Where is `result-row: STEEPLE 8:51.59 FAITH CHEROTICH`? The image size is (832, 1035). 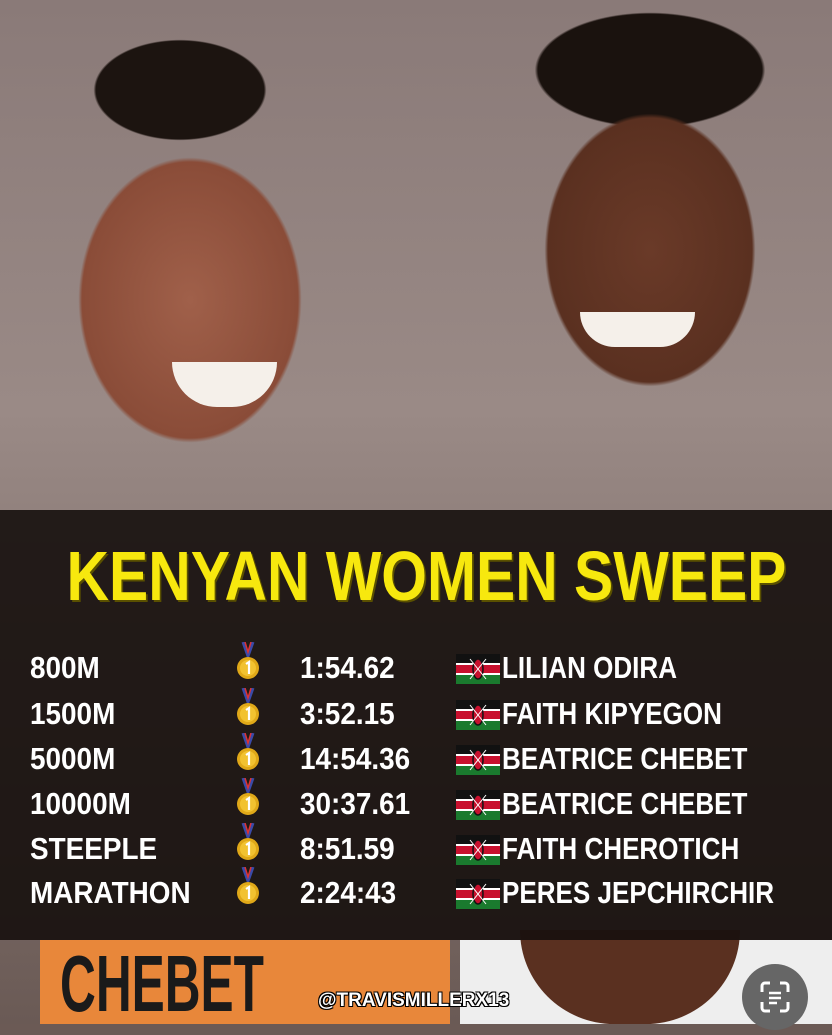 result-row: STEEPLE 8:51.59 FAITH CHEROTICH is located at coordinates (416, 846).